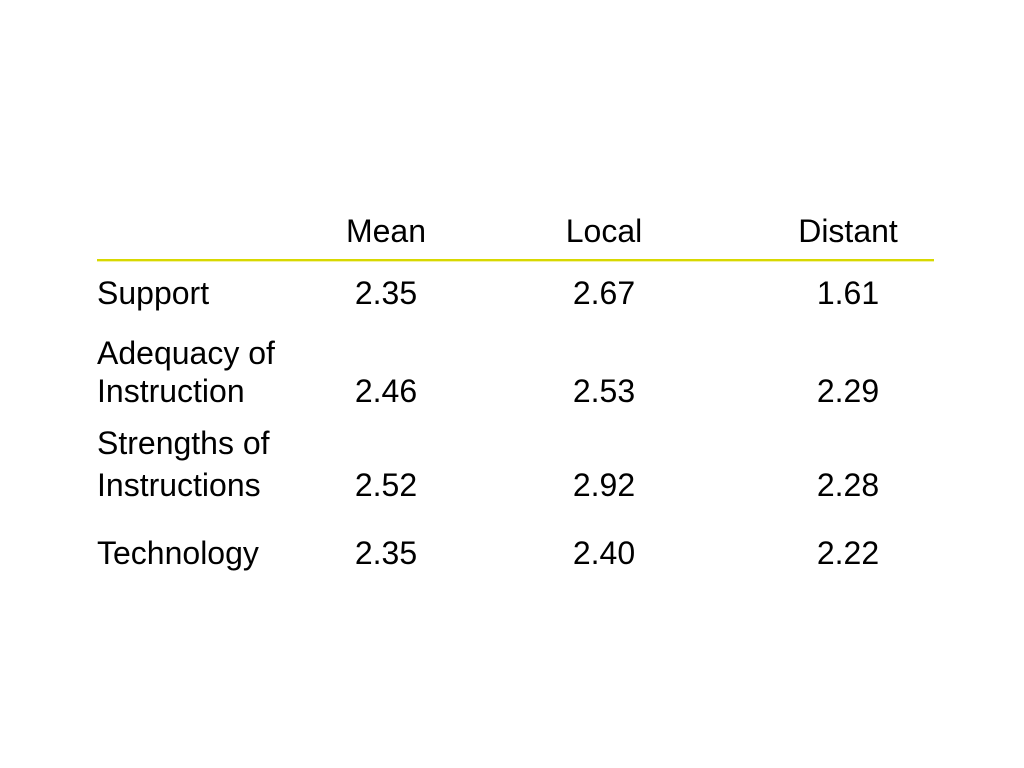 The image size is (1024, 768). Describe the element at coordinates (848, 485) in the screenshot. I see `cell-strengths-distant: 2.28` at that location.